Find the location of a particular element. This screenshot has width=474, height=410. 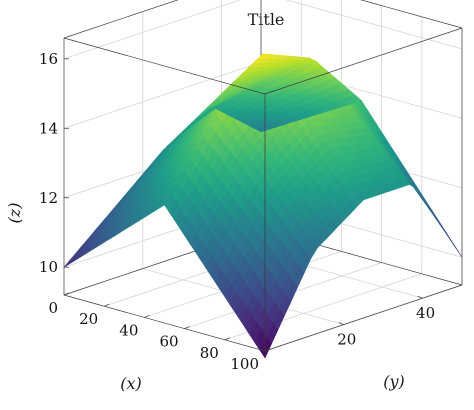

y-tick-label: 40 is located at coordinates (425, 313).